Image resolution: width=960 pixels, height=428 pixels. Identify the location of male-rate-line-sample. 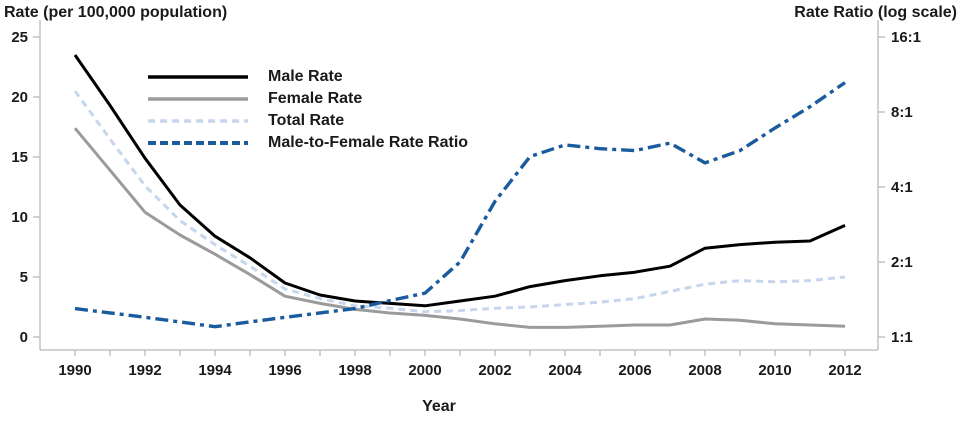
(198, 77).